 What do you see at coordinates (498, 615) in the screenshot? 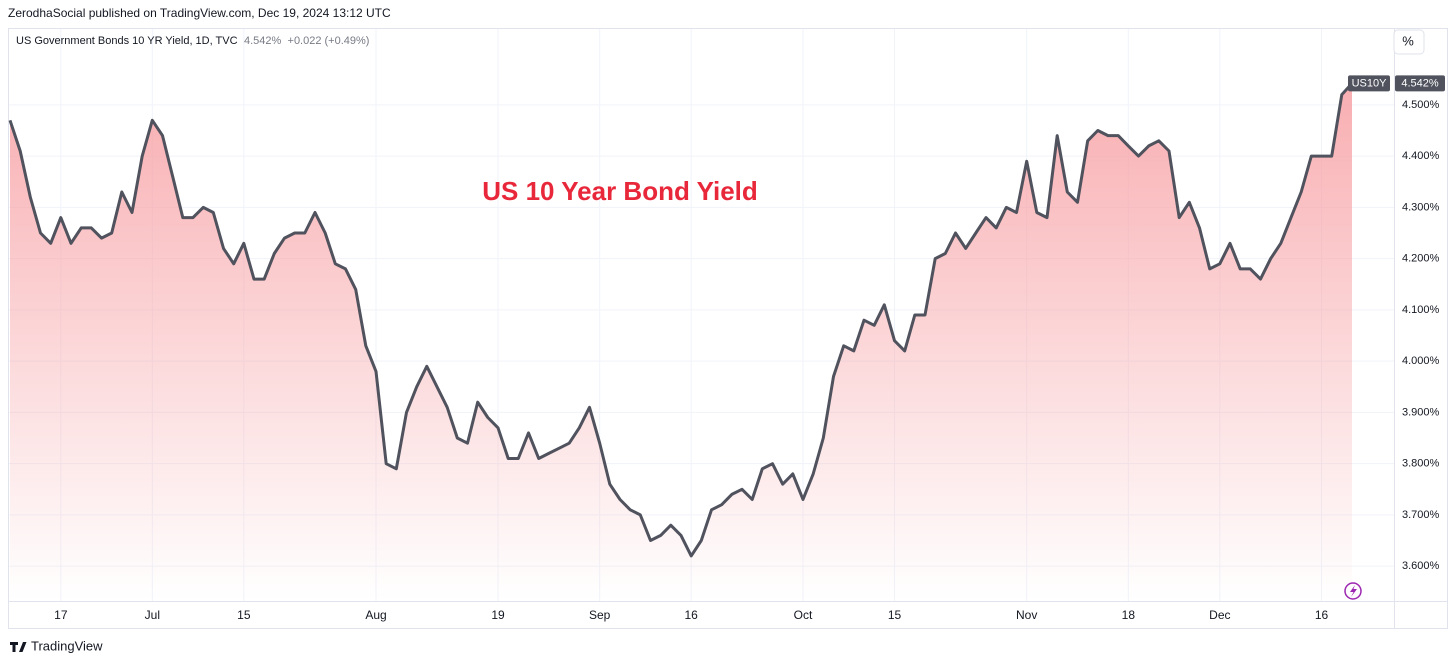
I see `x-tick-label: 19` at bounding box center [498, 615].